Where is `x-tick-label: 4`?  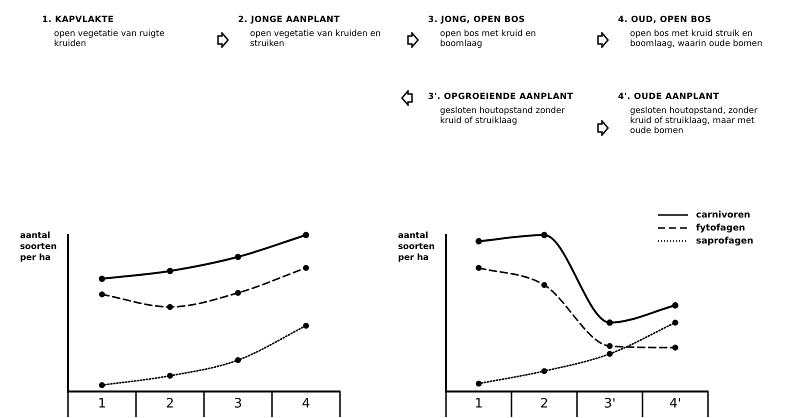 x-tick-label: 4 is located at coordinates (306, 404).